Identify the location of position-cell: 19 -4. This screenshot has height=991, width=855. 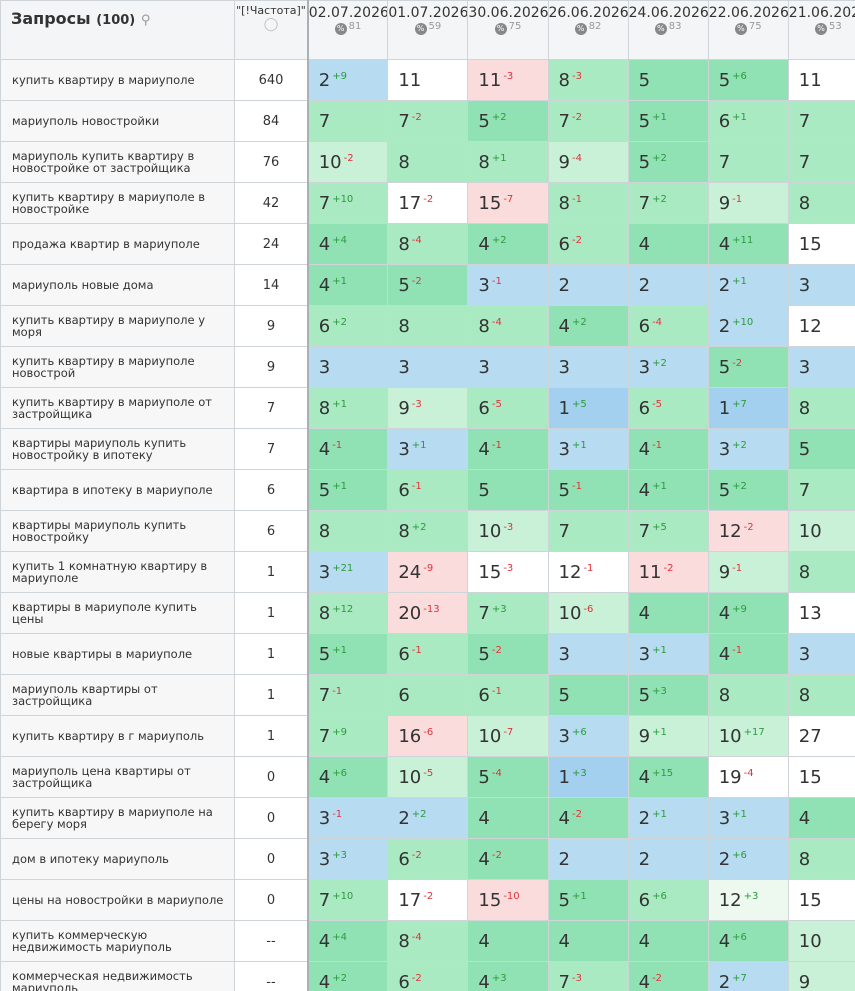
(748, 777).